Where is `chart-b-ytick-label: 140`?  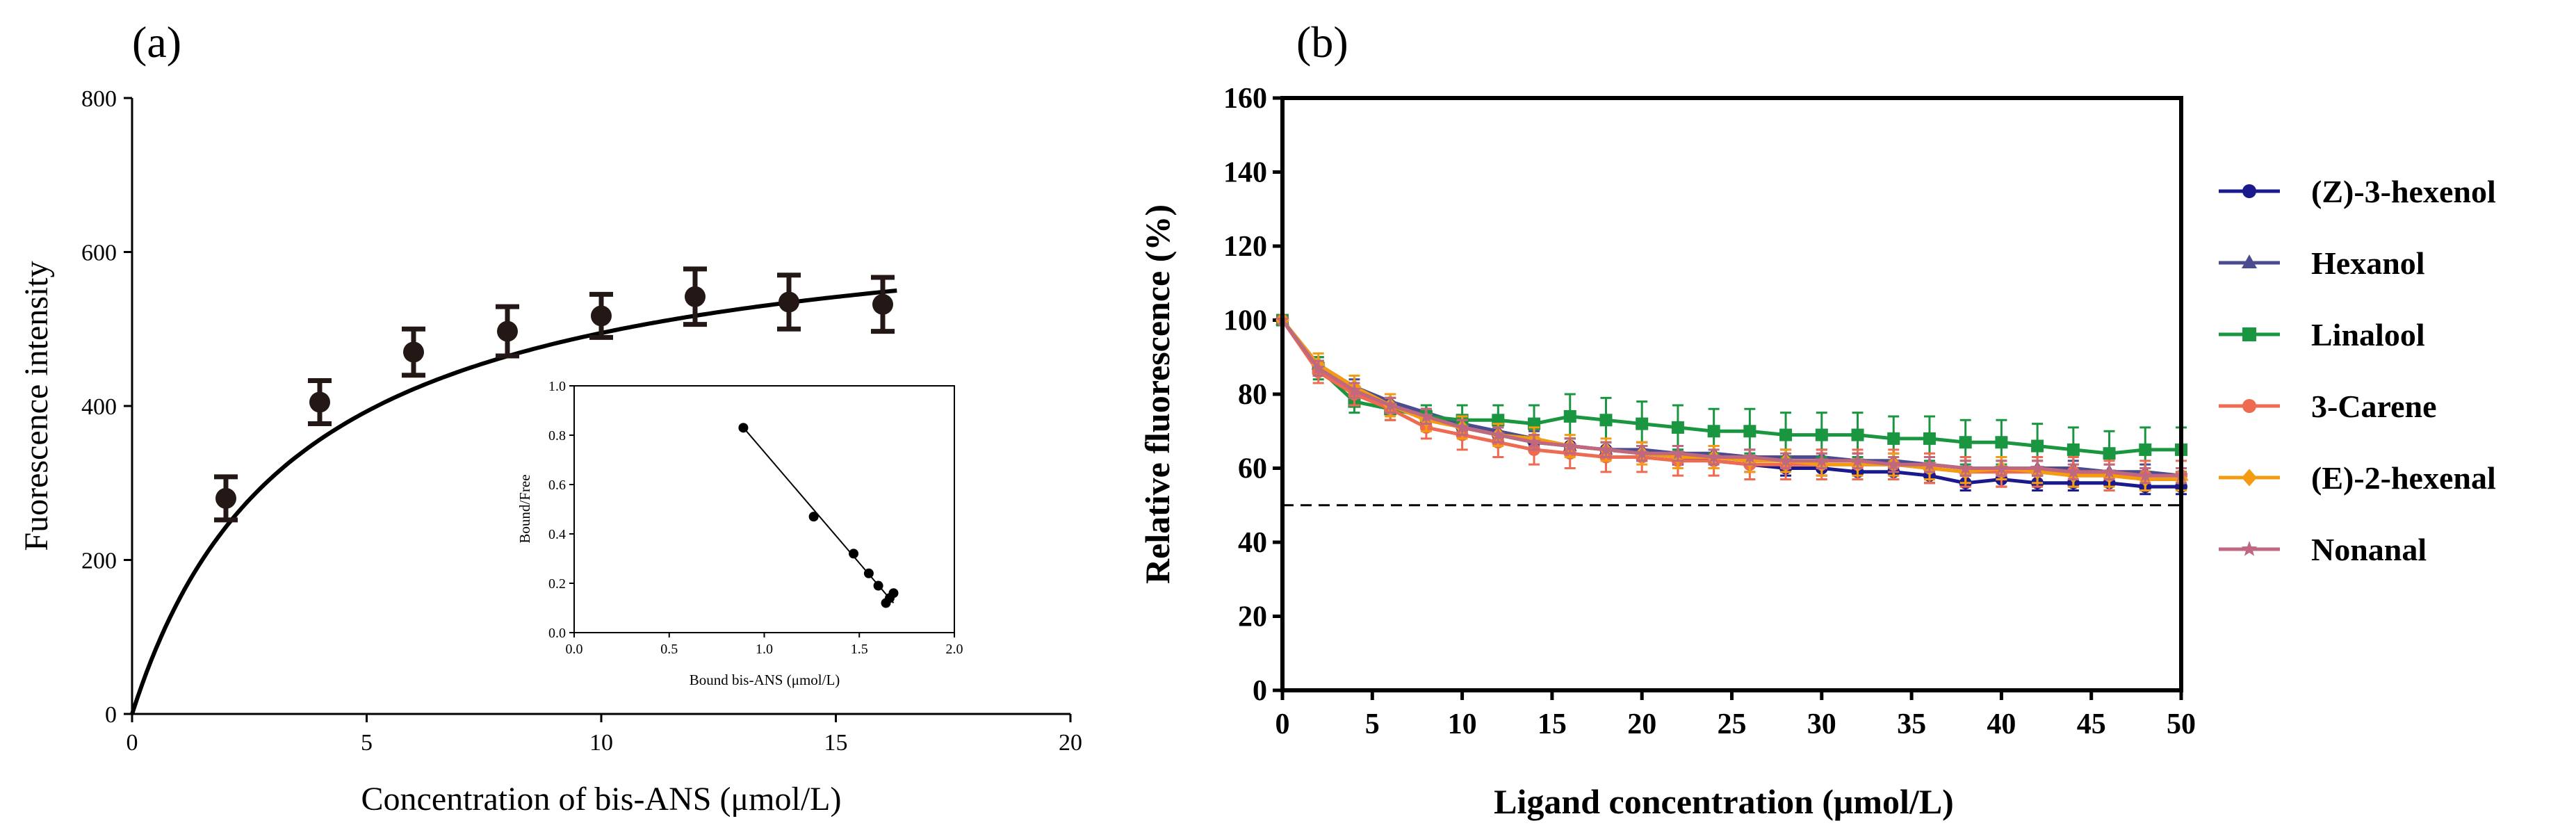
chart-b-ytick-label: 140 is located at coordinates (1245, 173).